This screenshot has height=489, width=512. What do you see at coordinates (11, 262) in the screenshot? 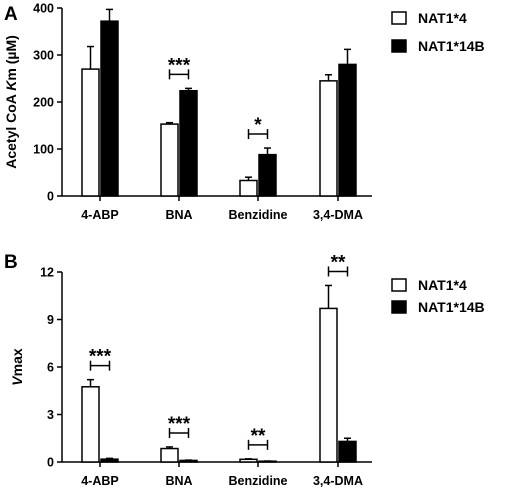
I see `panel-label: B` at bounding box center [11, 262].